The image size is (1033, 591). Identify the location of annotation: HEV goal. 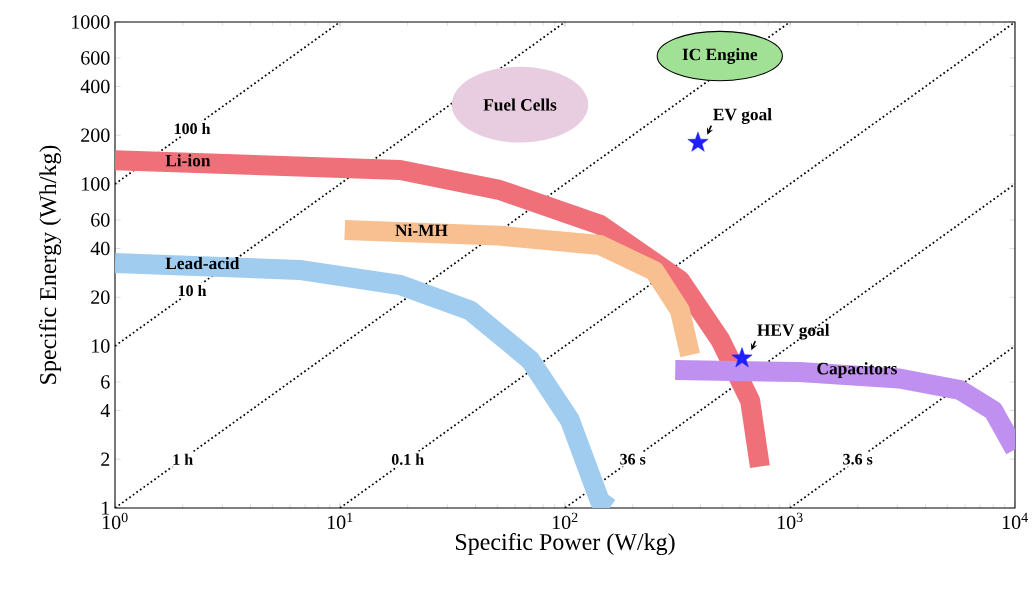
(793, 331).